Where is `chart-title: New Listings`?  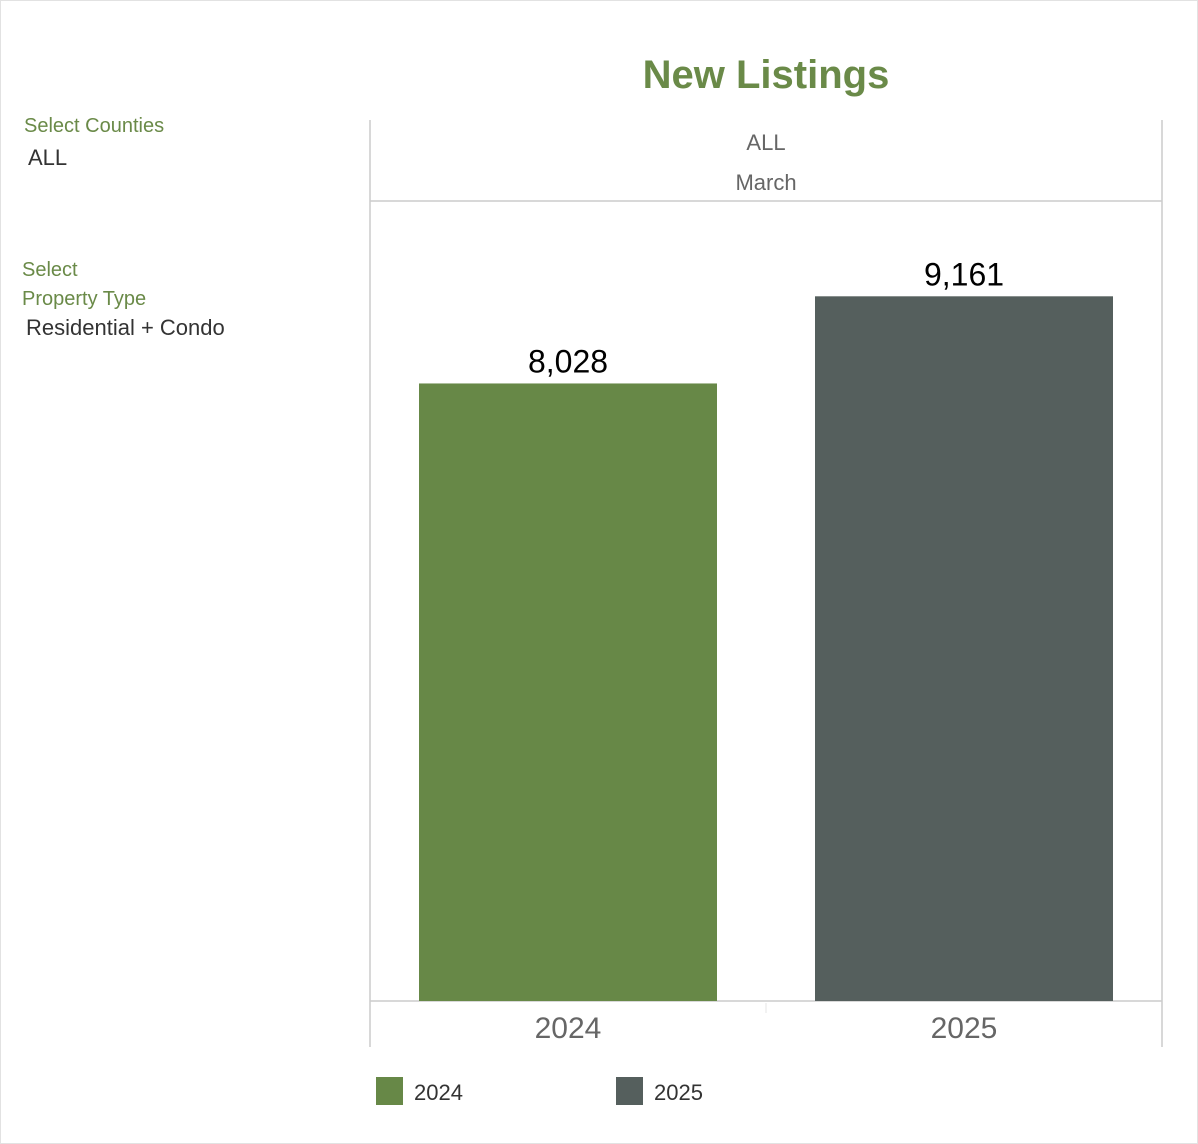
chart-title: New Listings is located at coordinates (766, 75).